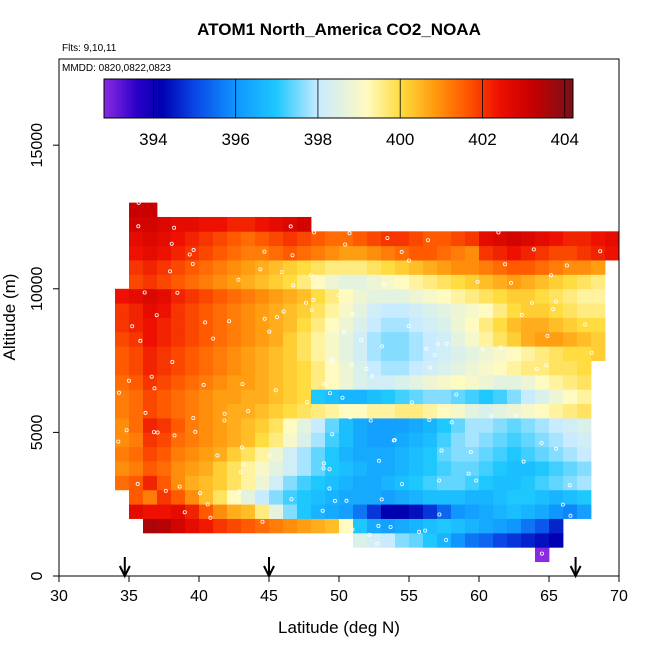 The height and width of the screenshot is (650, 650). I want to click on y-tick-label: 5000, so click(37, 433).